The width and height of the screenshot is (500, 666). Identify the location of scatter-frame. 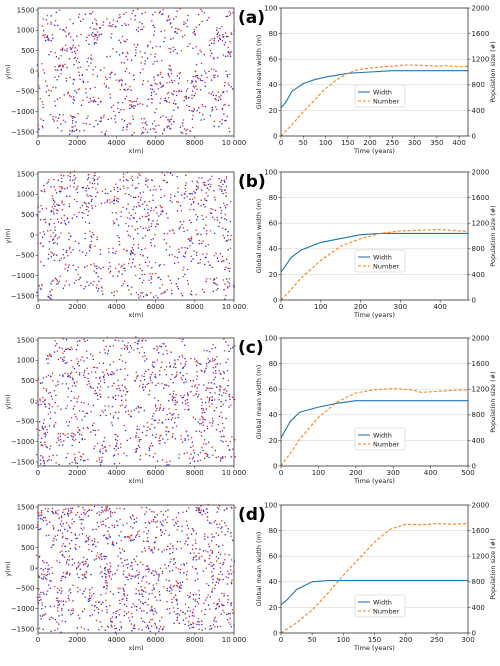
(136, 72).